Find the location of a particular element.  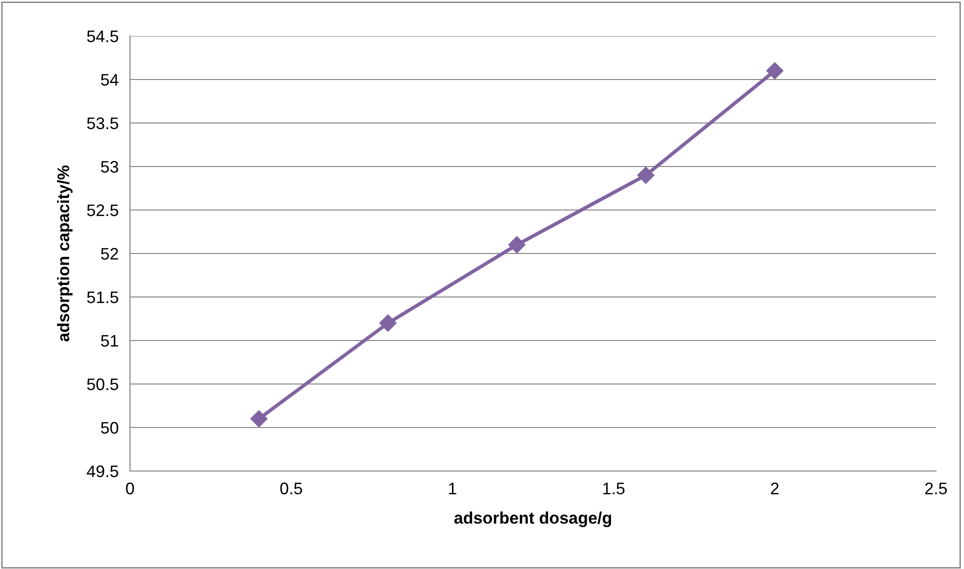

y-tick-label: 50 is located at coordinates (109, 428).